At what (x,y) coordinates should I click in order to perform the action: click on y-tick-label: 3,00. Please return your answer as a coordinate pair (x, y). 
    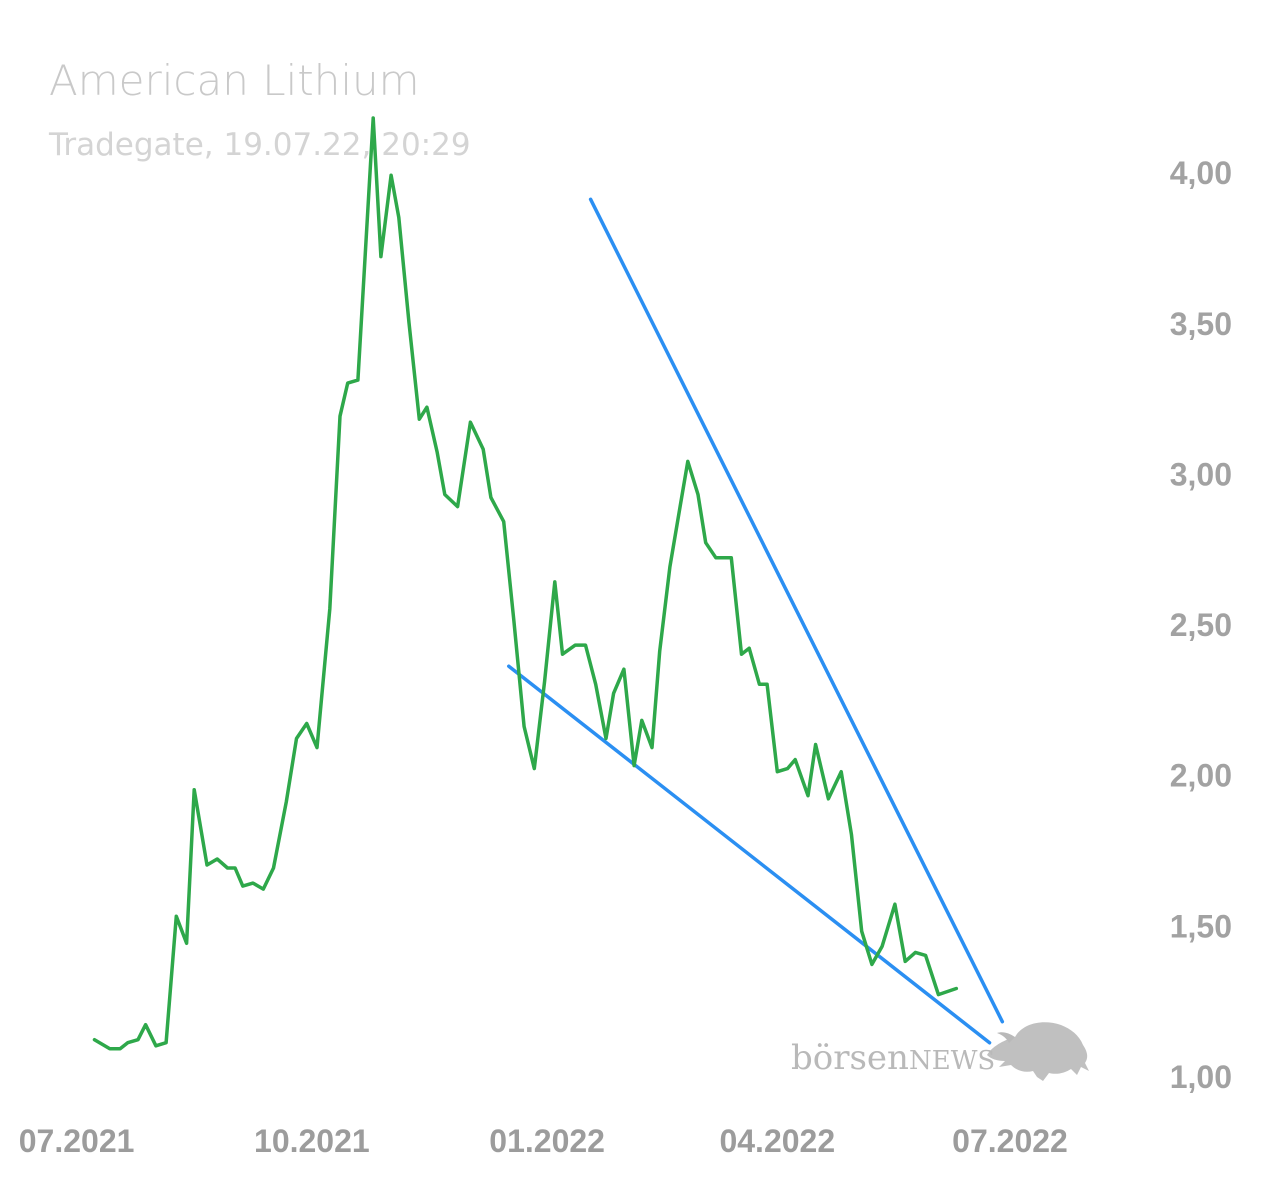
    Looking at the image, I should click on (1201, 474).